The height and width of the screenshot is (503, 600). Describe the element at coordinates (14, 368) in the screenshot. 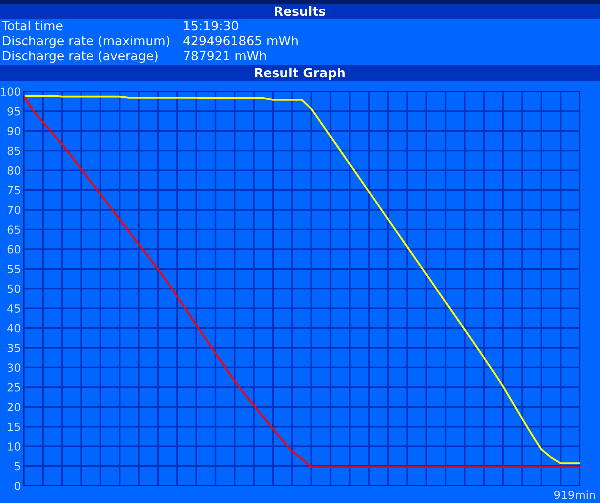

I see `y-tick-label: 30` at that location.